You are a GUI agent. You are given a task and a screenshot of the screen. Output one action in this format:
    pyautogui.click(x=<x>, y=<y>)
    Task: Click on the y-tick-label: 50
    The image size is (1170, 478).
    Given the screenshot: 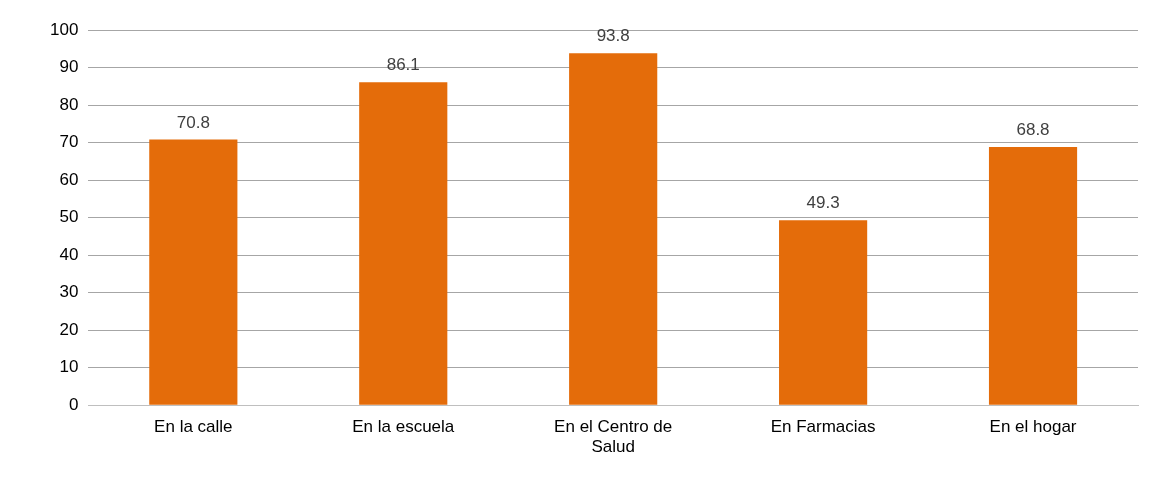 What is the action you would take?
    pyautogui.click(x=69, y=217)
    